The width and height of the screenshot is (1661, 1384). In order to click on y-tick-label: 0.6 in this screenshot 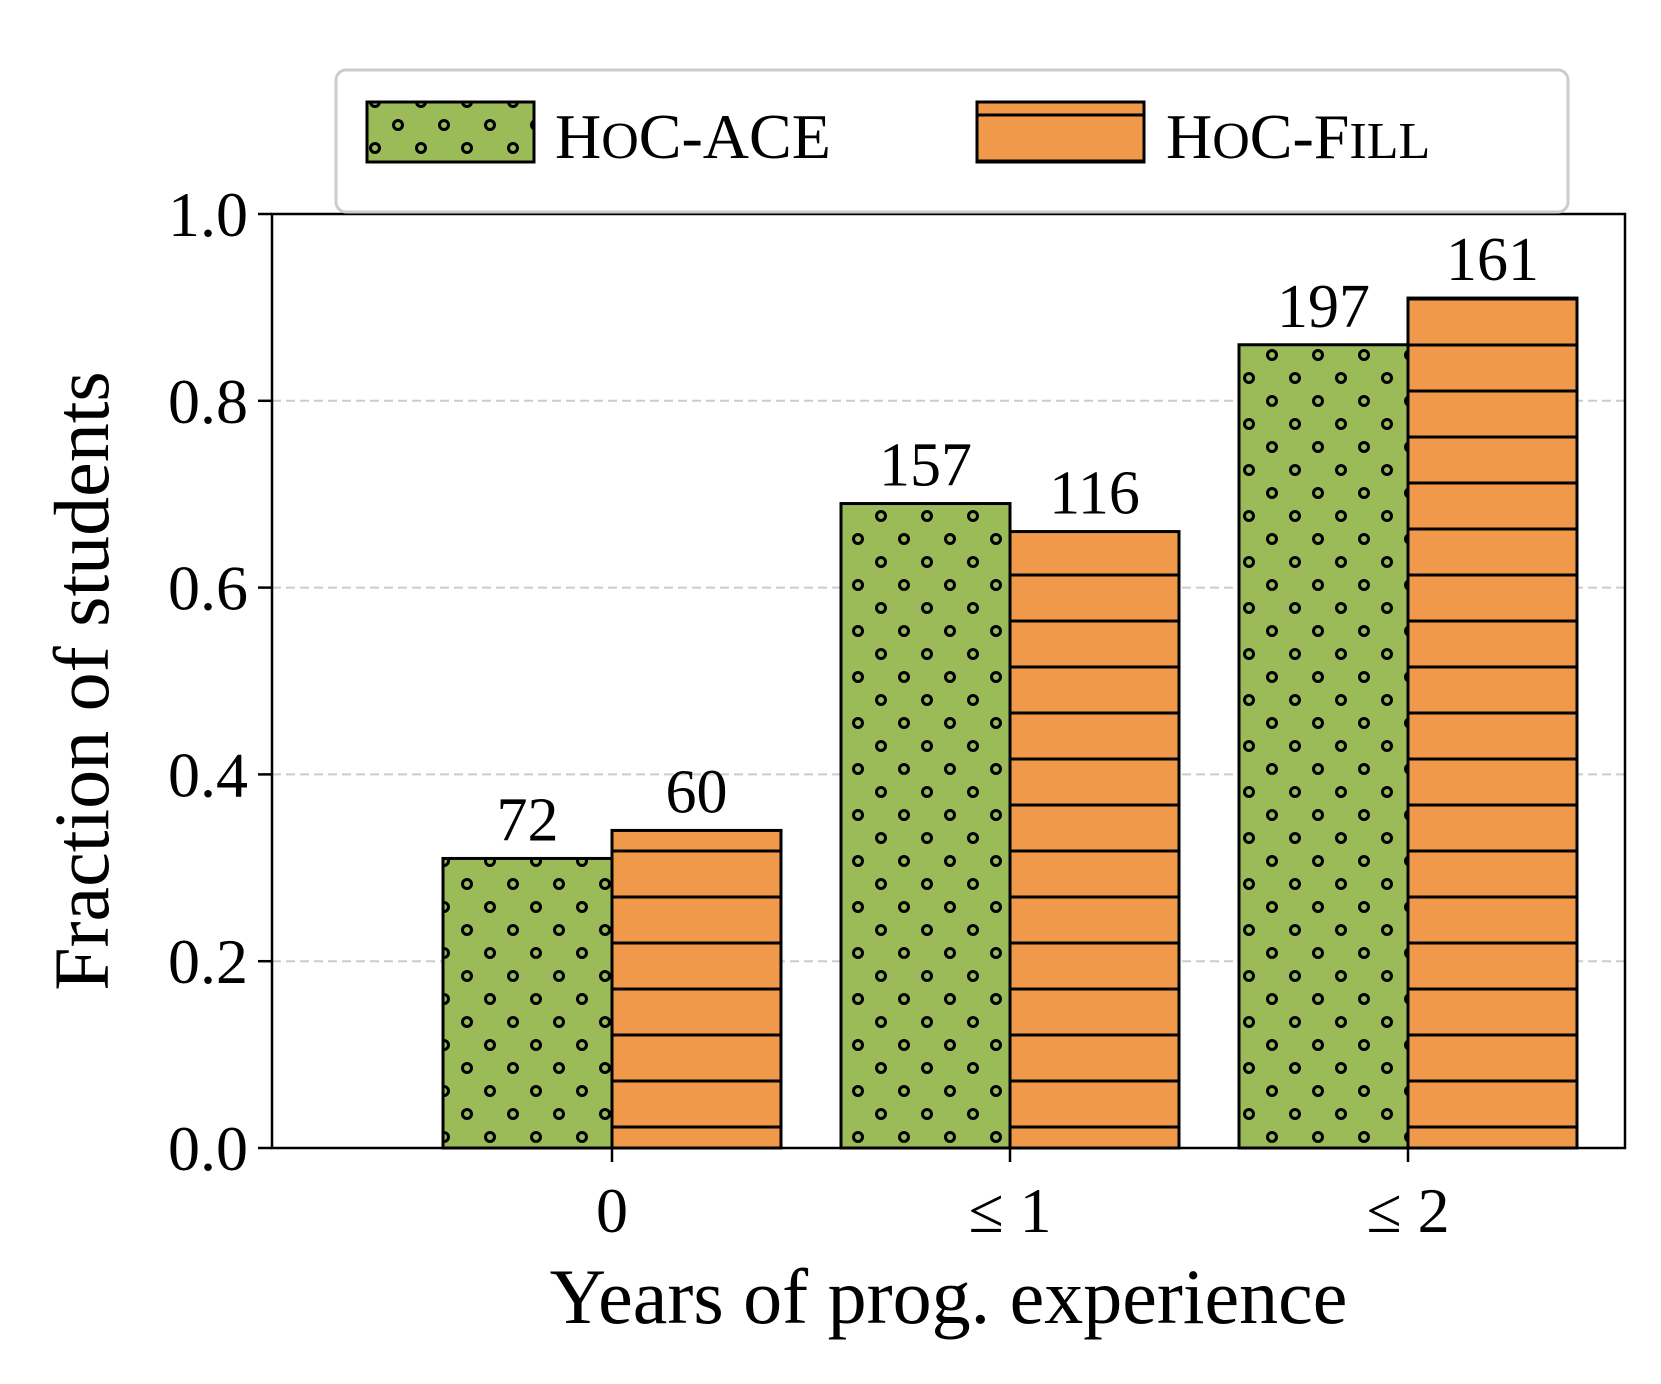, I will do `click(208, 588)`.